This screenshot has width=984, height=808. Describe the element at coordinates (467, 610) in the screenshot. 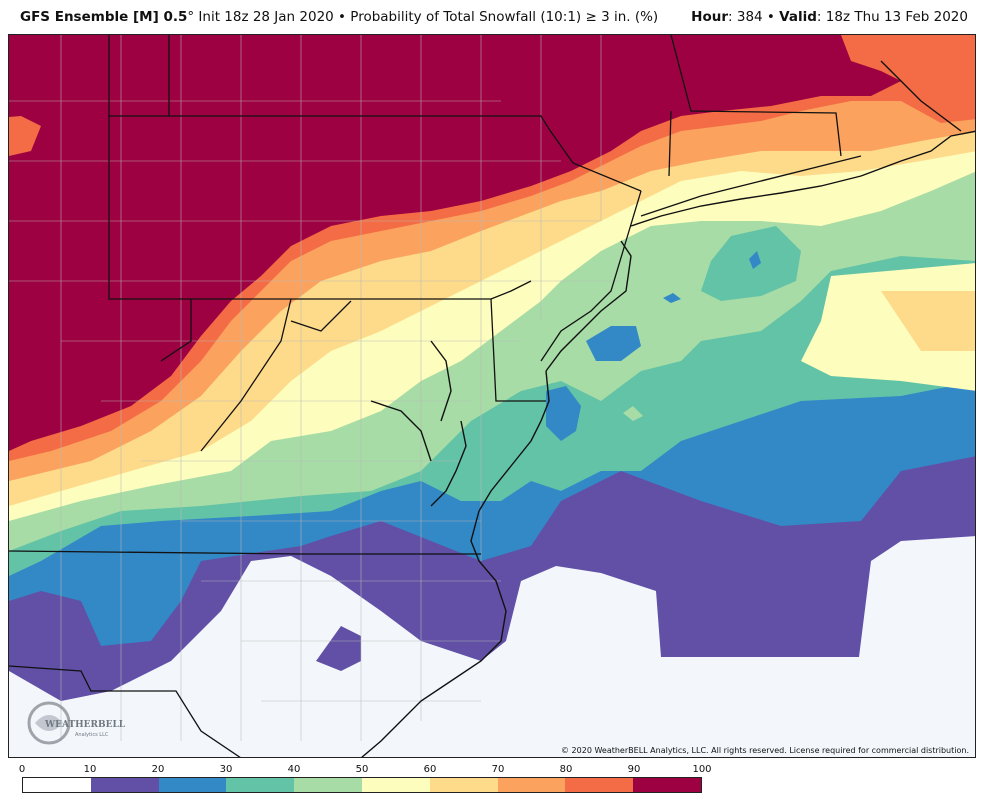

I see `prob-blob-purple-coast` at that location.